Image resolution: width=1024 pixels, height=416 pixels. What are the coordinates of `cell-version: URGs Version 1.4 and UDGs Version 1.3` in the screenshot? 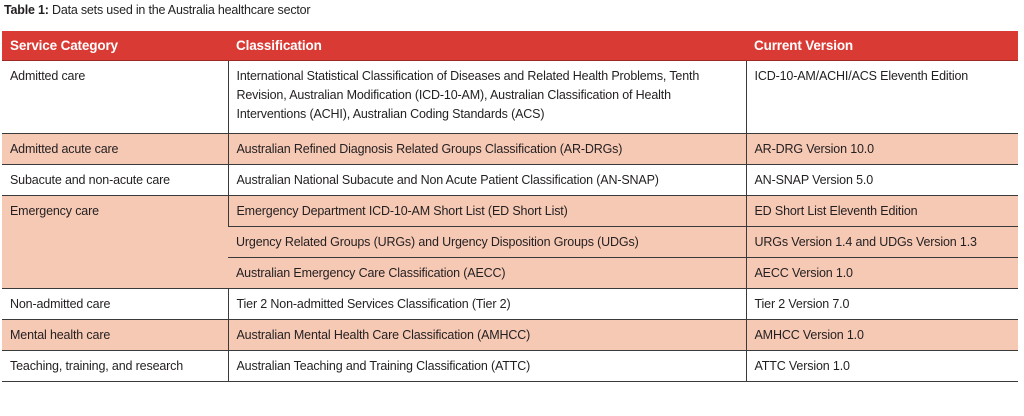 It's located at (881, 242).